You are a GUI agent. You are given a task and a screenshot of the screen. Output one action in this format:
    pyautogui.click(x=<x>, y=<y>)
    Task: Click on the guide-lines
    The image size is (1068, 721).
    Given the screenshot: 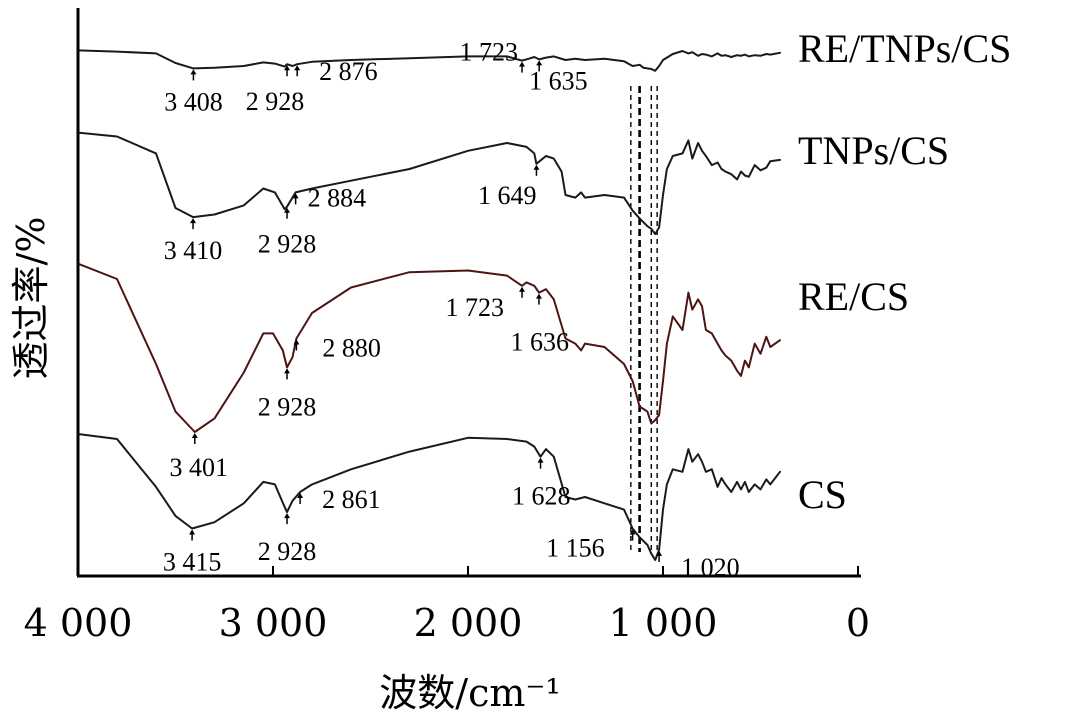 What is the action you would take?
    pyautogui.click(x=644, y=319)
    